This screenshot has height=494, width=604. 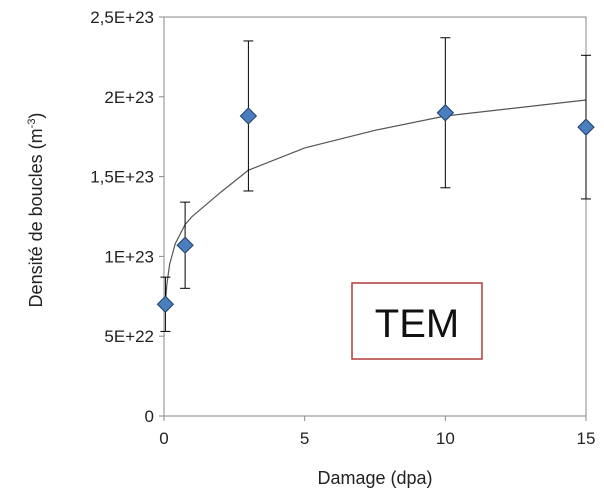 I want to click on x-tick-label: 15, so click(x=586, y=438).